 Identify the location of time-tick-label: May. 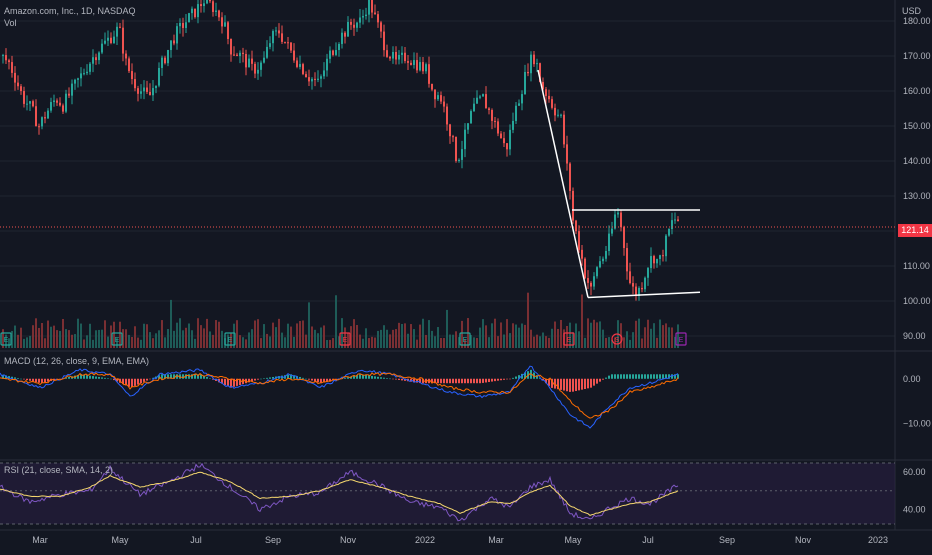
(573, 540).